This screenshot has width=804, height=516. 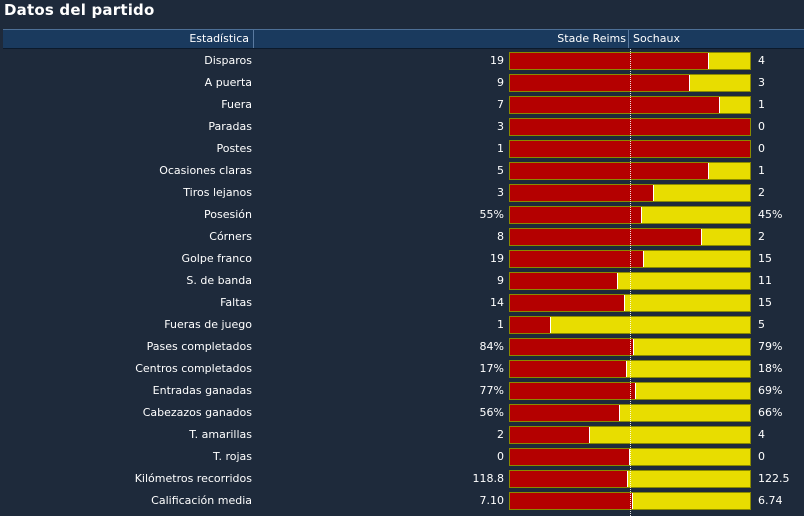 What do you see at coordinates (491, 346) in the screenshot?
I see `home-value: 84%` at bounding box center [491, 346].